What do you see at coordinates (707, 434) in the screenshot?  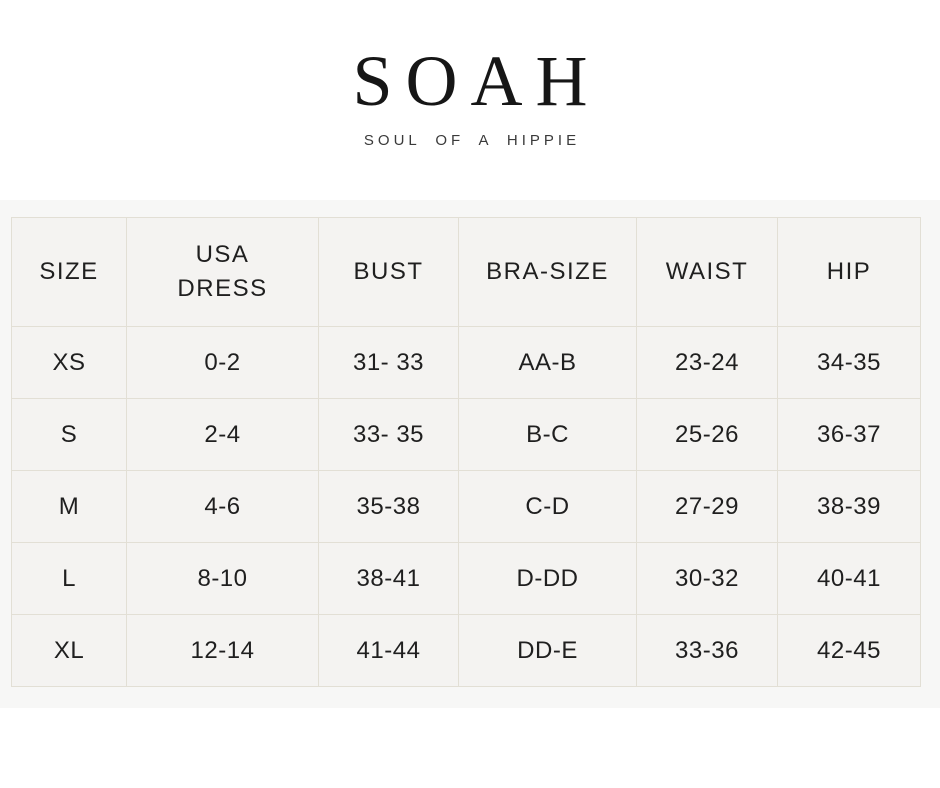 I see `table-cell: 25-26` at bounding box center [707, 434].